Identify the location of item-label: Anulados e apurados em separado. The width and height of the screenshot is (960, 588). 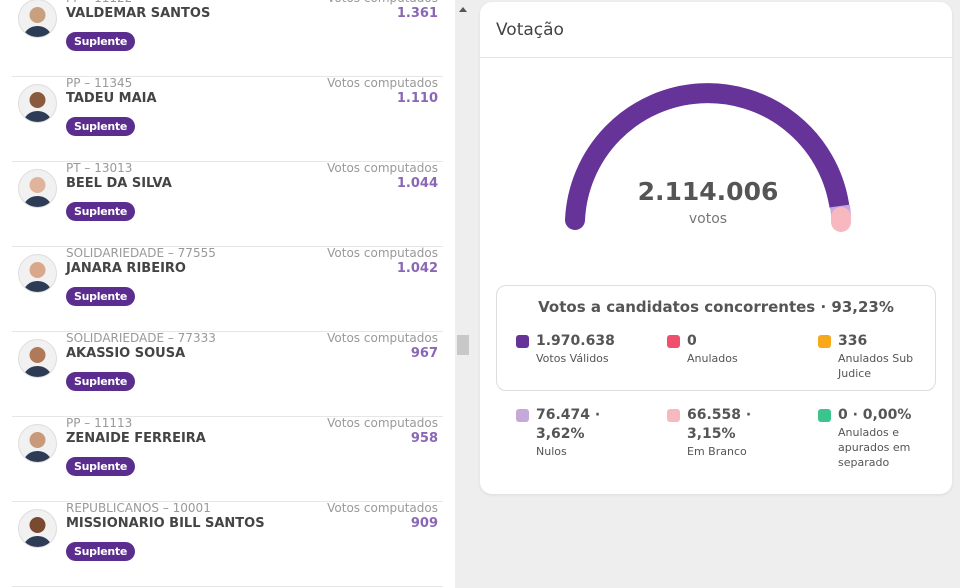
(874, 447).